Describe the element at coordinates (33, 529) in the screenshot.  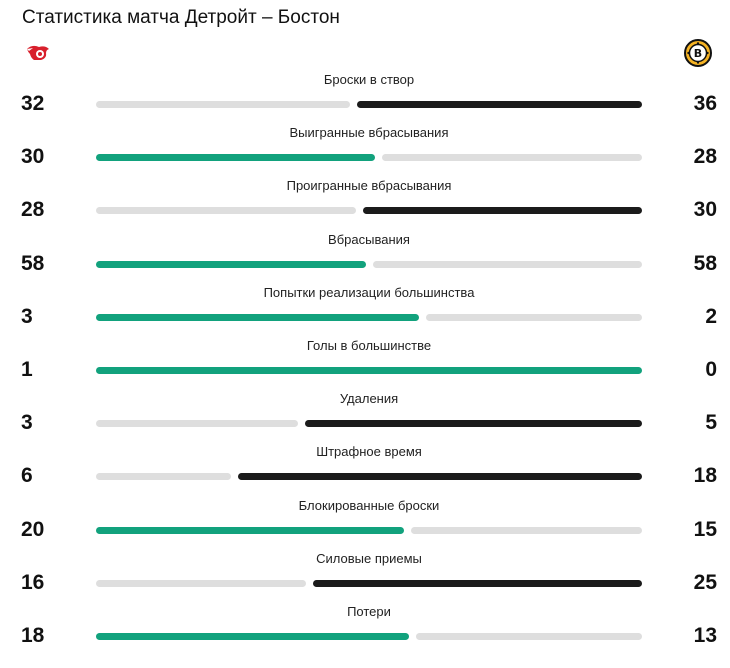
I see `home-value: 20` at that location.